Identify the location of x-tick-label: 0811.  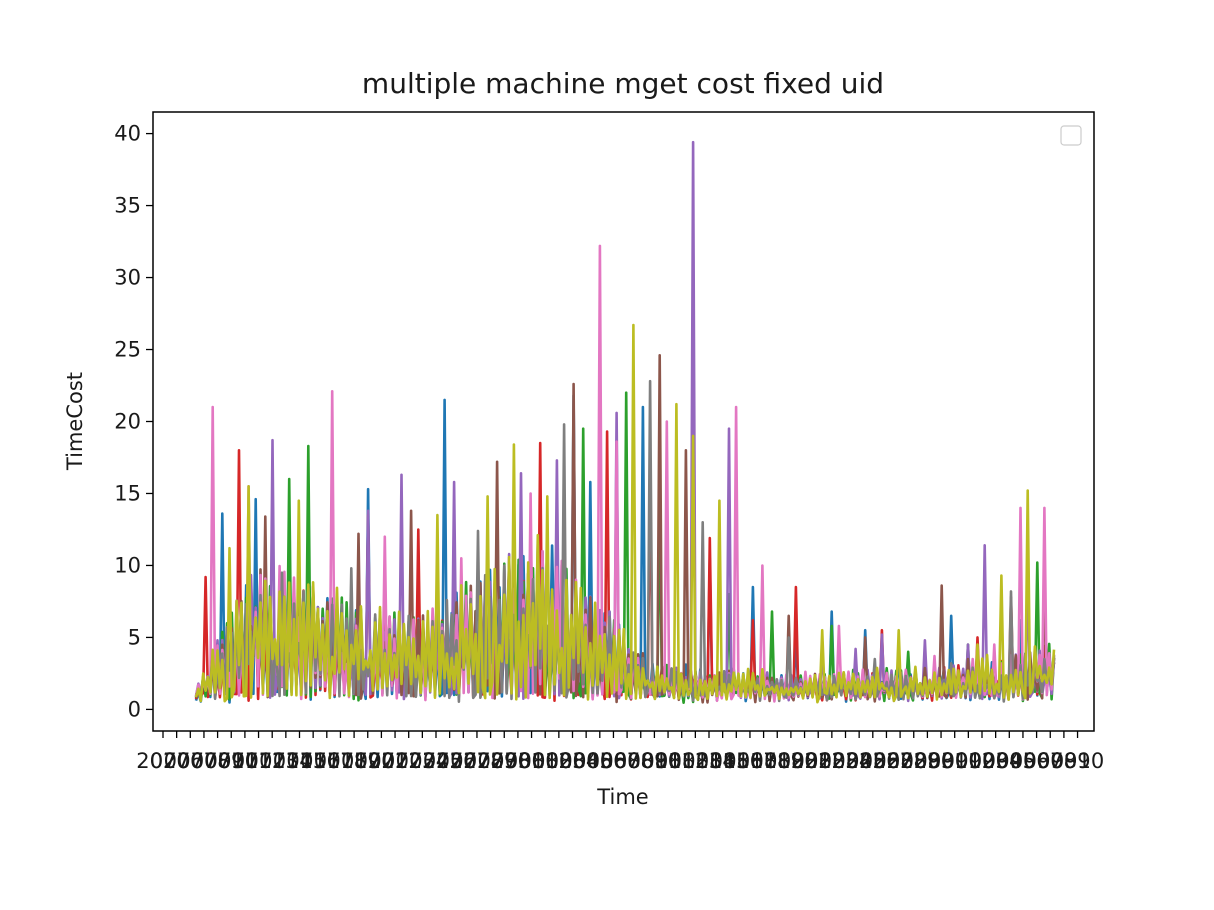
(667, 761).